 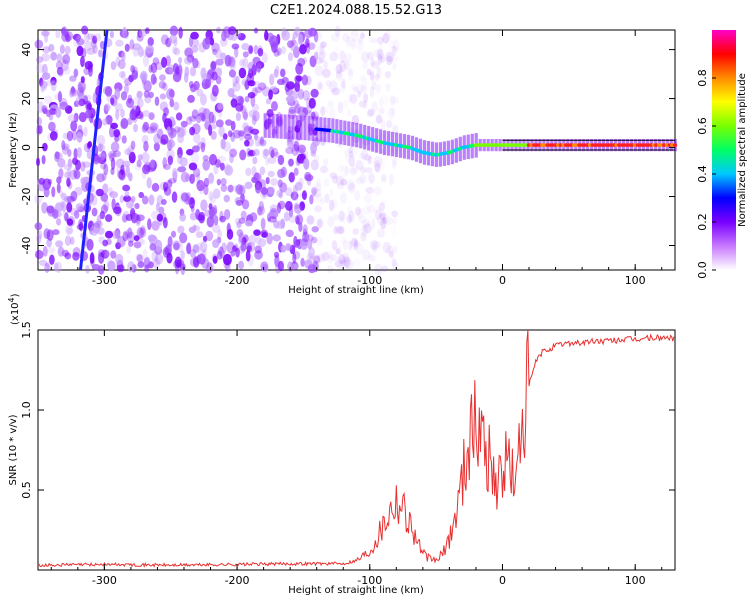 What do you see at coordinates (273, 126) in the screenshot?
I see `track-halo` at bounding box center [273, 126].